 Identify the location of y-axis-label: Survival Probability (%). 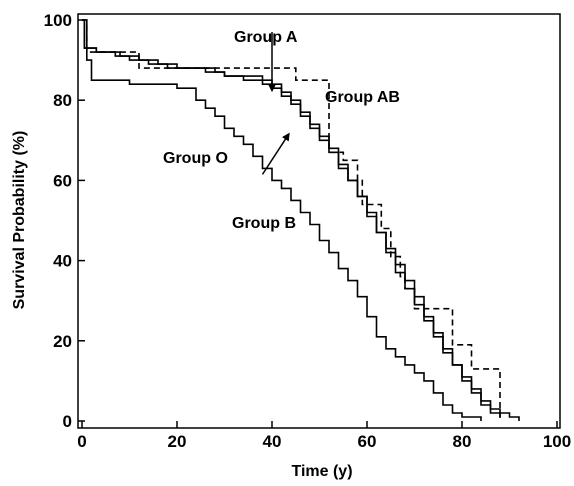
(19, 220).